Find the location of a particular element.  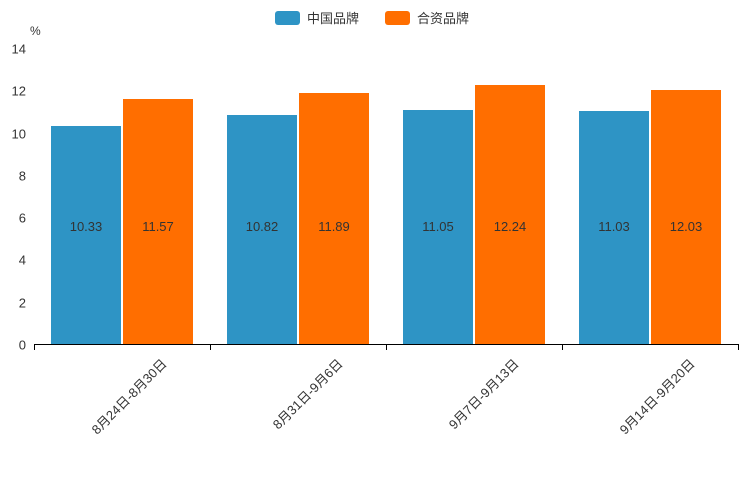

bar-value-label: 11.57 is located at coordinates (158, 226).